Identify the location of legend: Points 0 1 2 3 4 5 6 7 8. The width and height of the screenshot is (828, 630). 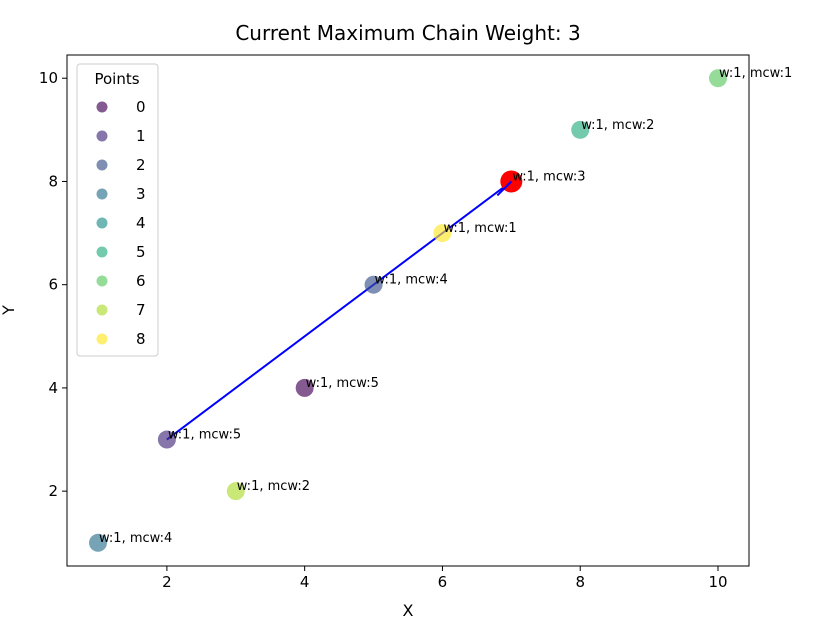
(117, 210).